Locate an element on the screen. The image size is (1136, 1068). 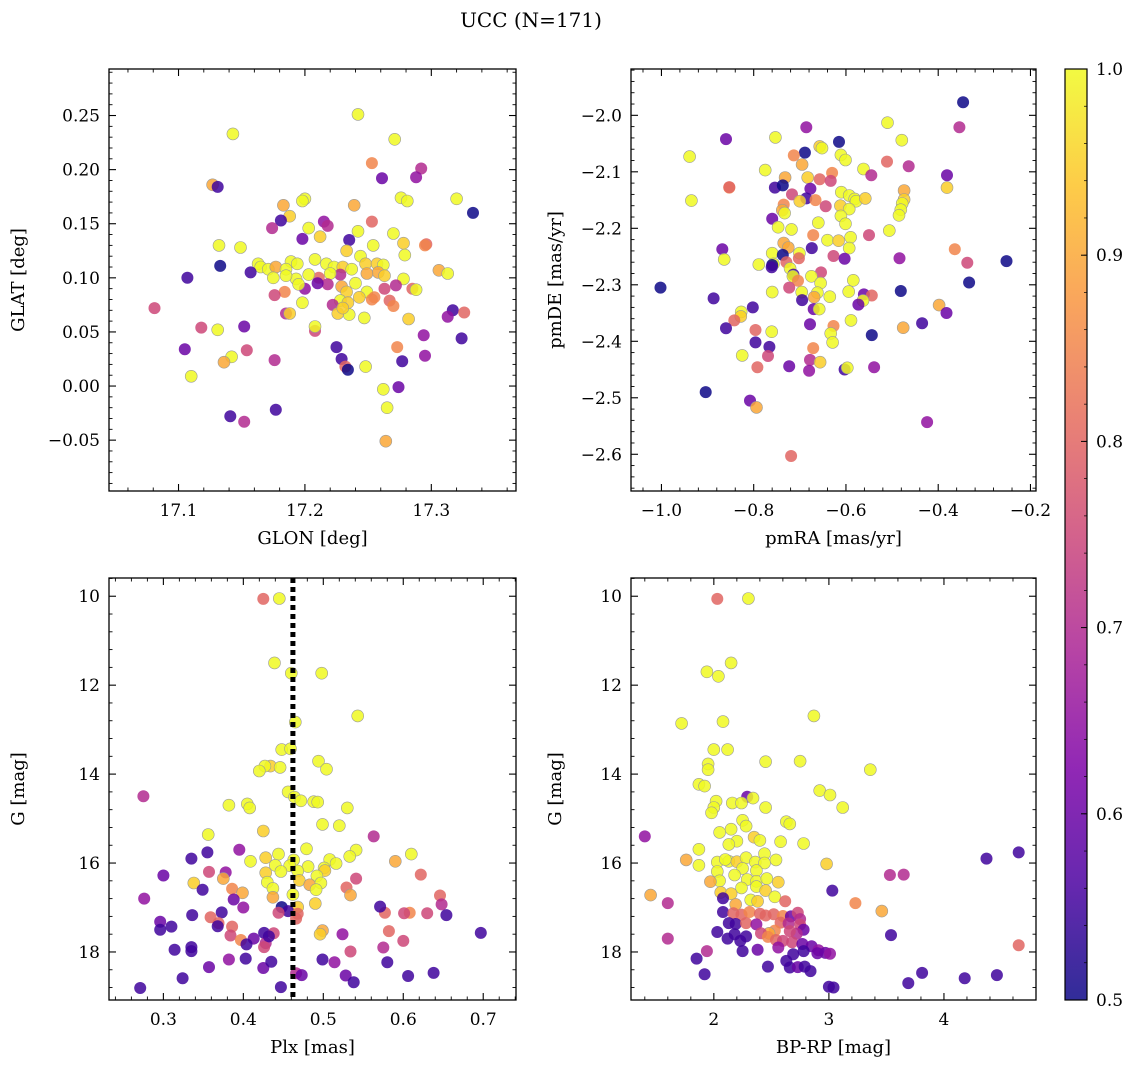
colorbar-tick-label: 0.8 is located at coordinates (1109, 442).